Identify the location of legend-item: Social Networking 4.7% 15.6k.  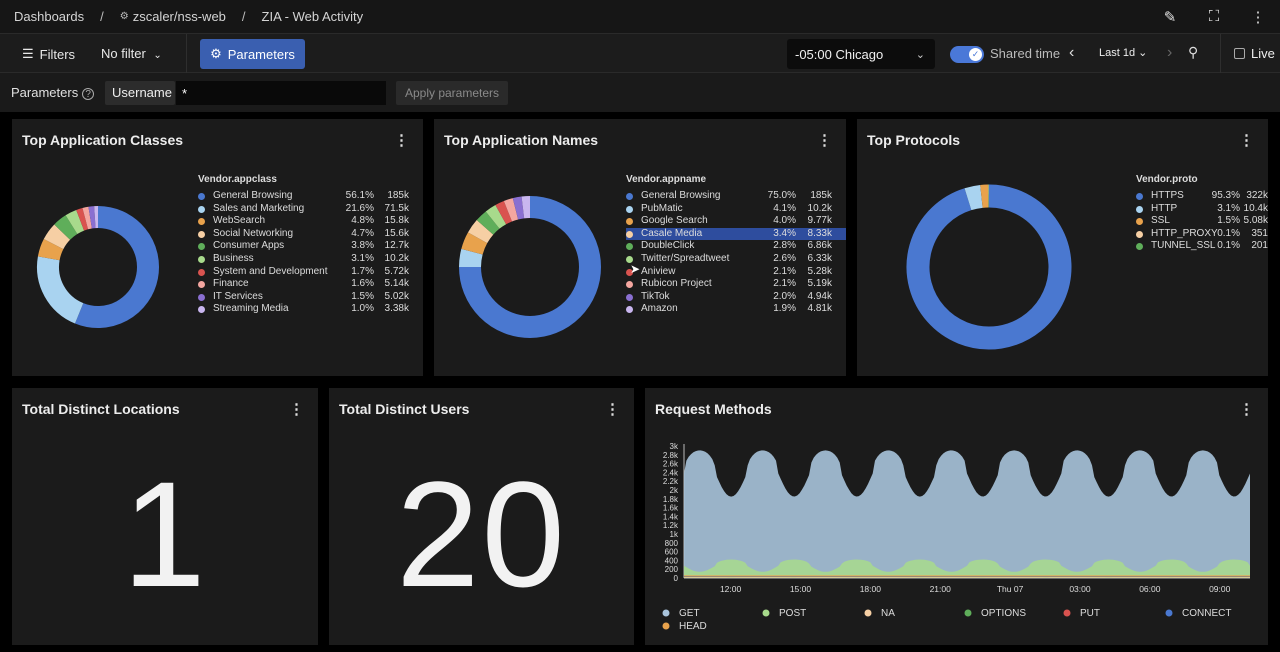
(304, 234).